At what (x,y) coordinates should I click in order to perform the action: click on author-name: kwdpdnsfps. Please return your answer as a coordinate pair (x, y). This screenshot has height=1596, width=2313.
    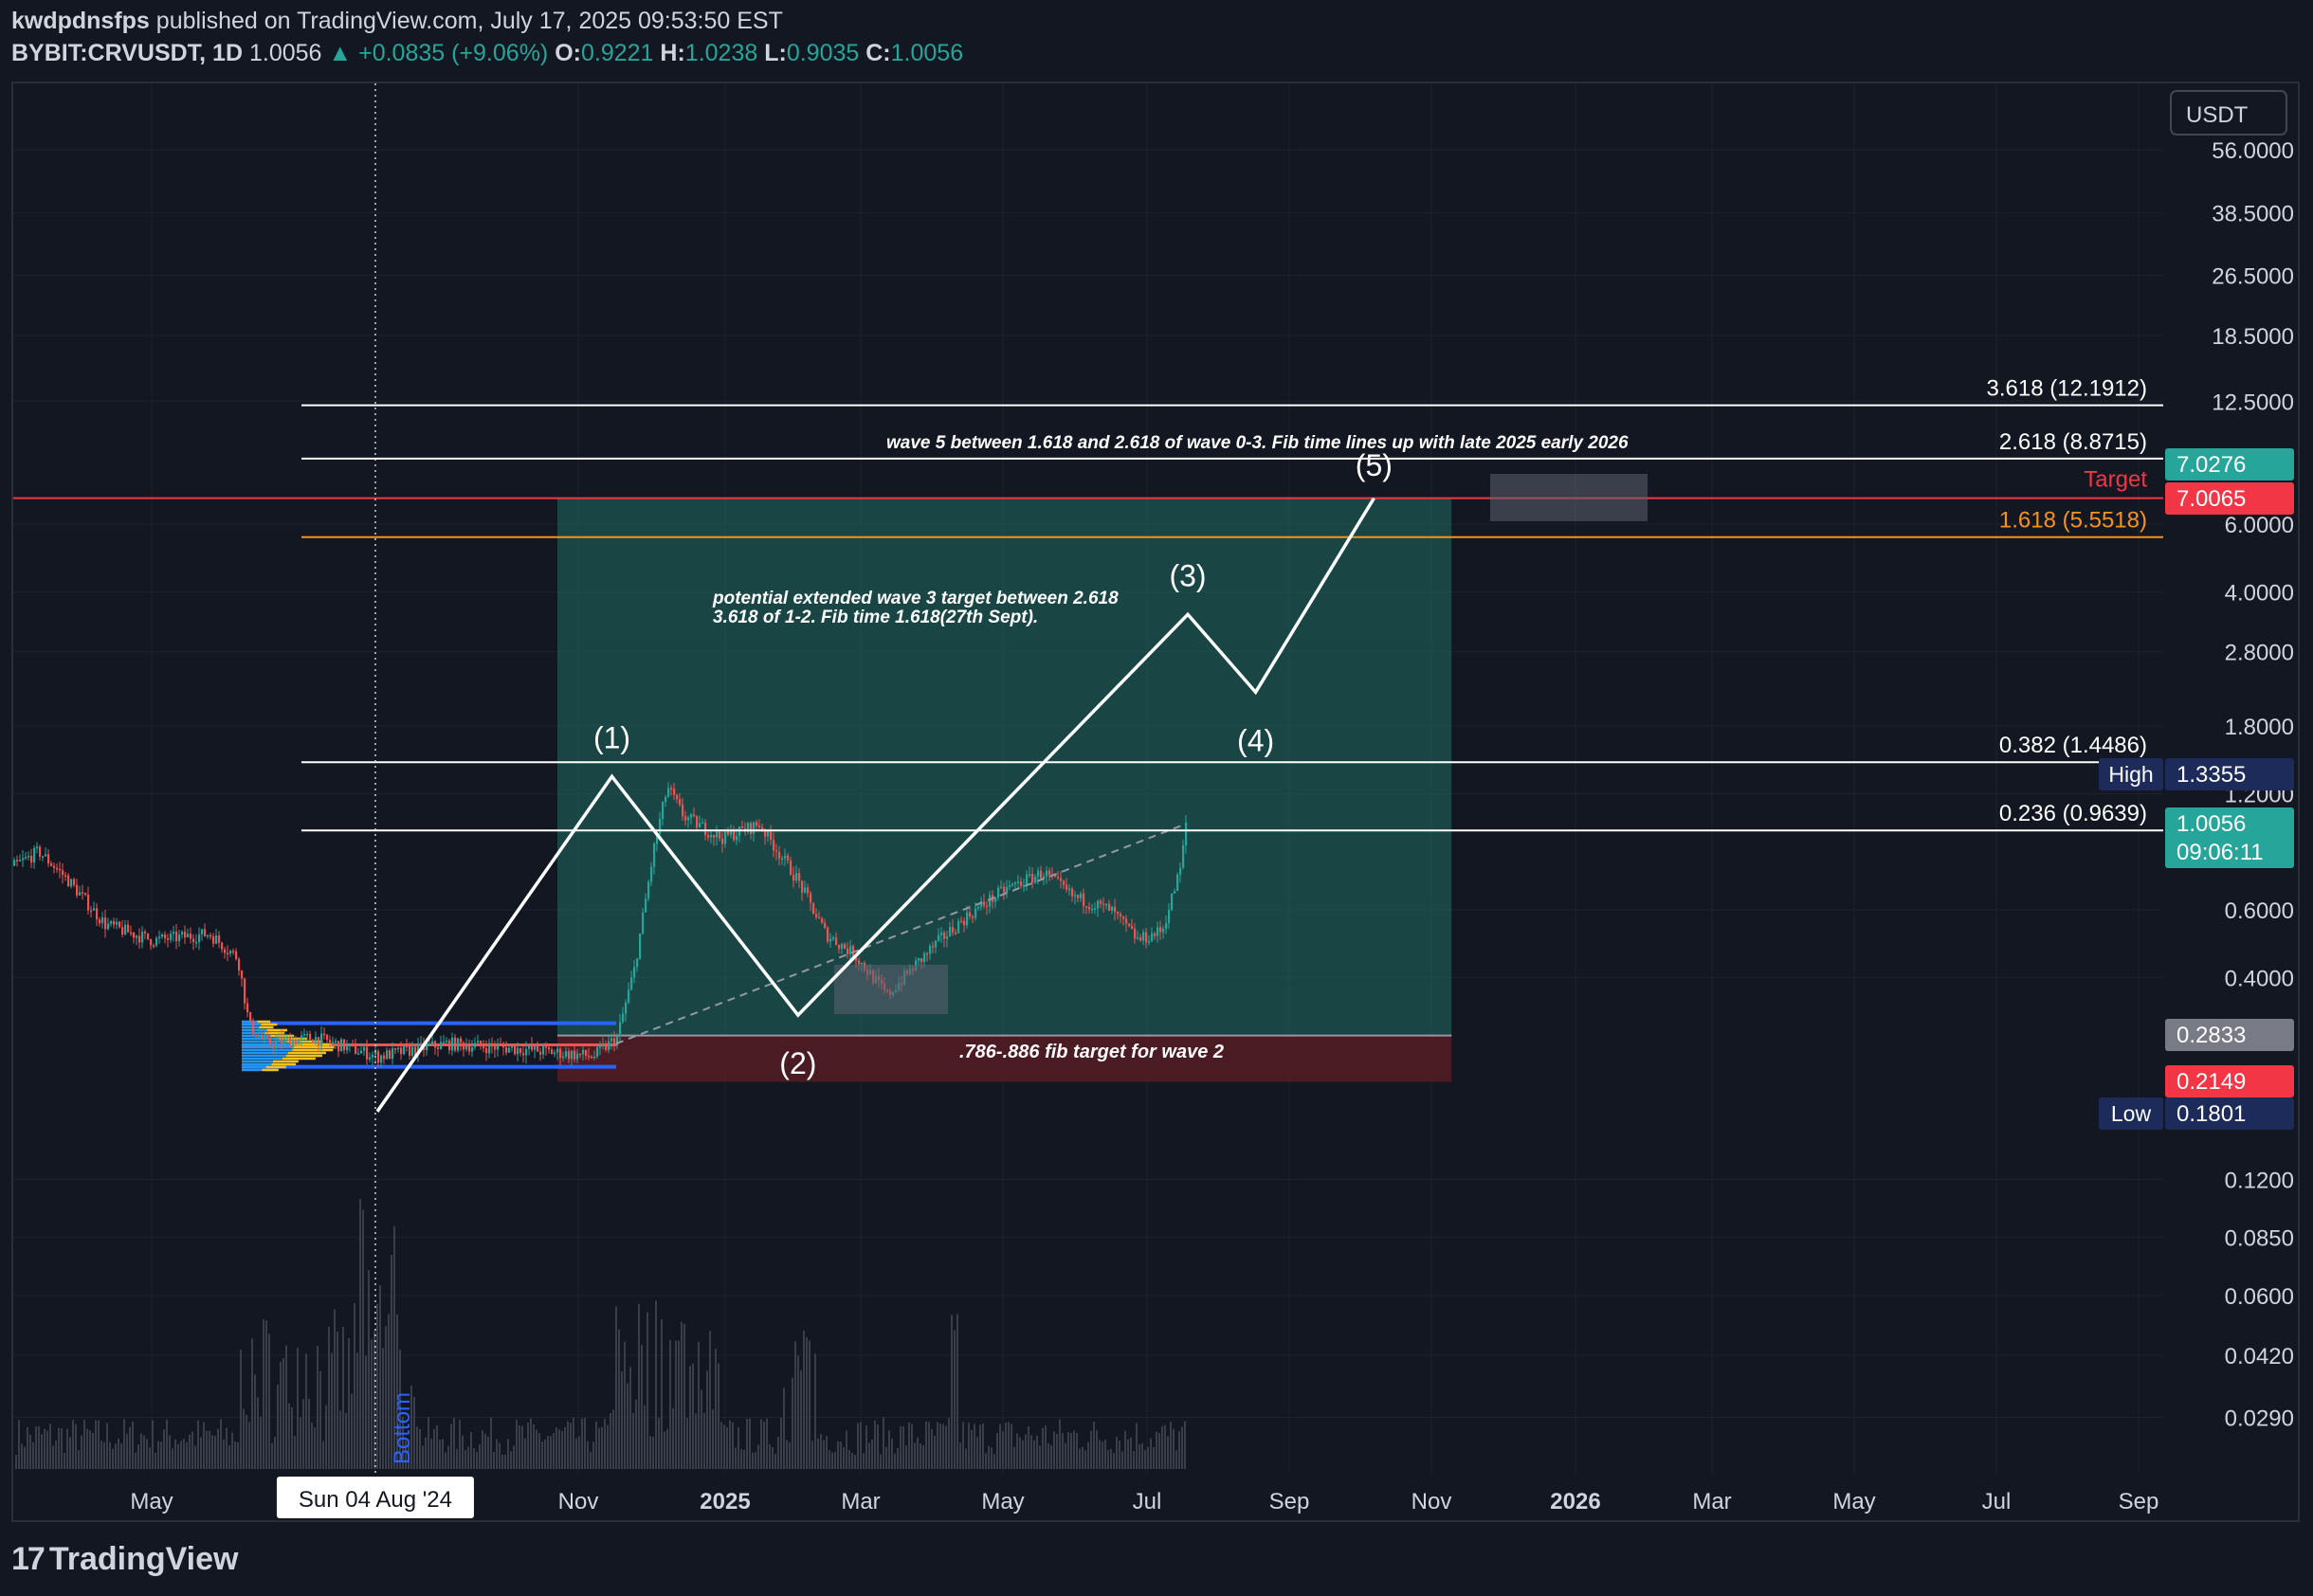
    Looking at the image, I should click on (80, 21).